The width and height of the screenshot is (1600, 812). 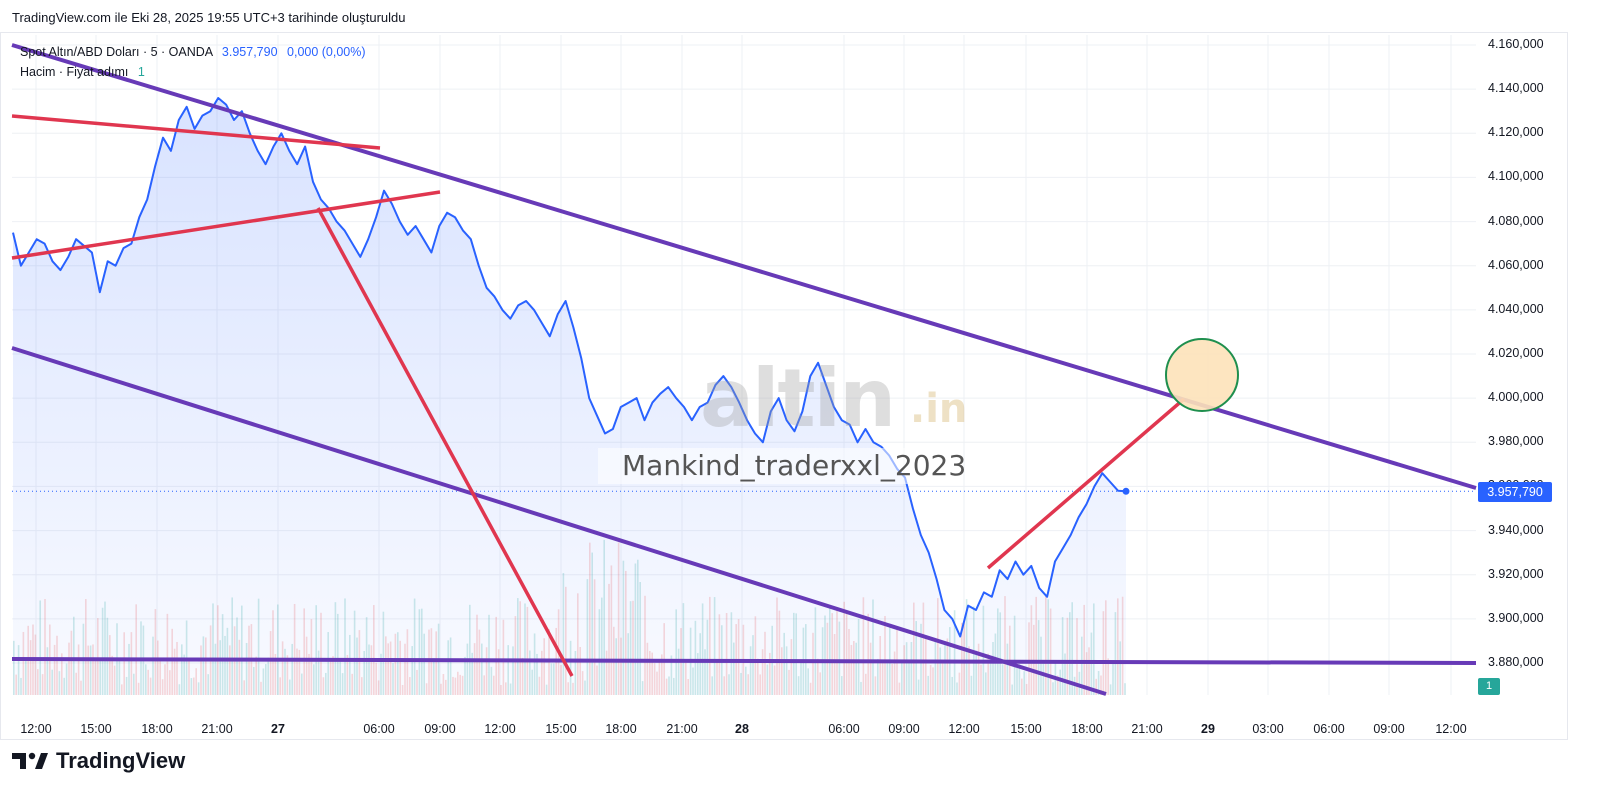 I want to click on legend-last-price: 3.957,790, so click(x=249, y=52).